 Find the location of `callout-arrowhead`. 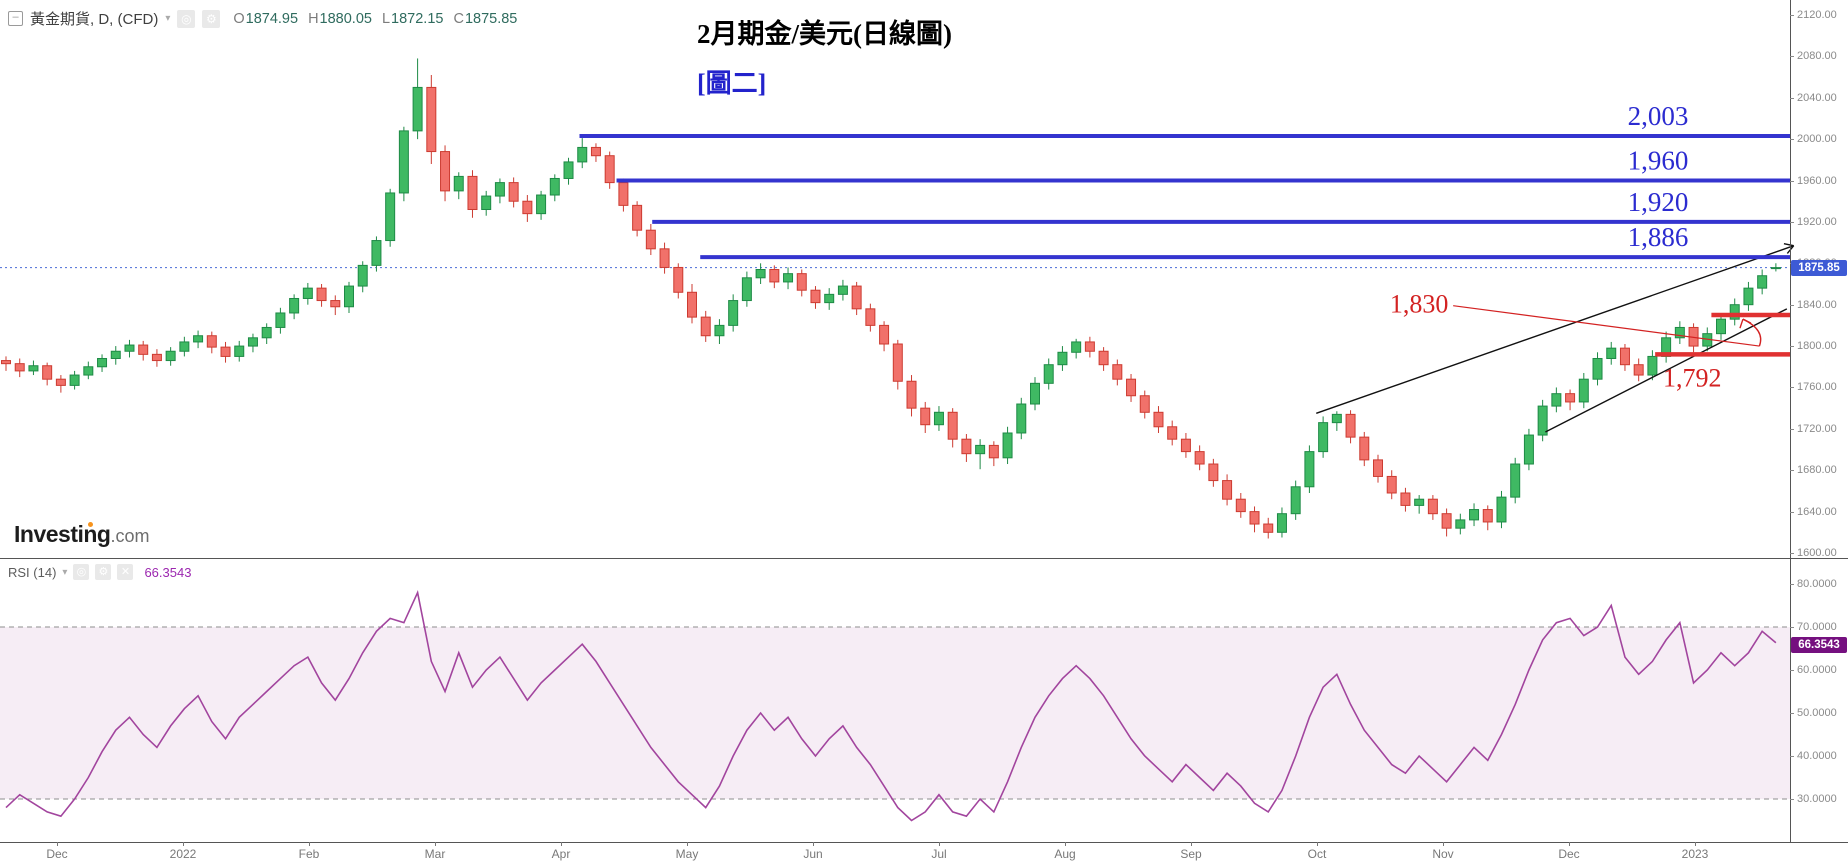

callout-arrowhead is located at coordinates (1745, 323).